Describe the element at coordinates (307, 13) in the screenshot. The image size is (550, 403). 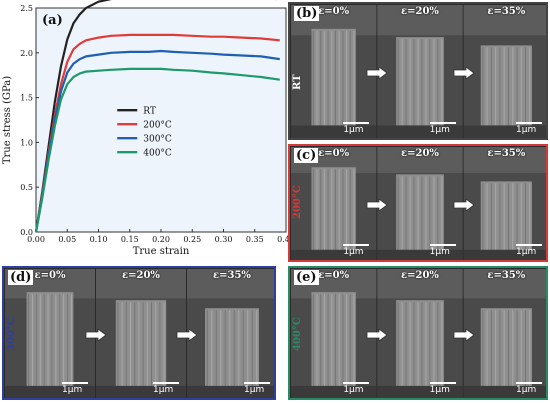
I see `panel-label: (b)` at that location.